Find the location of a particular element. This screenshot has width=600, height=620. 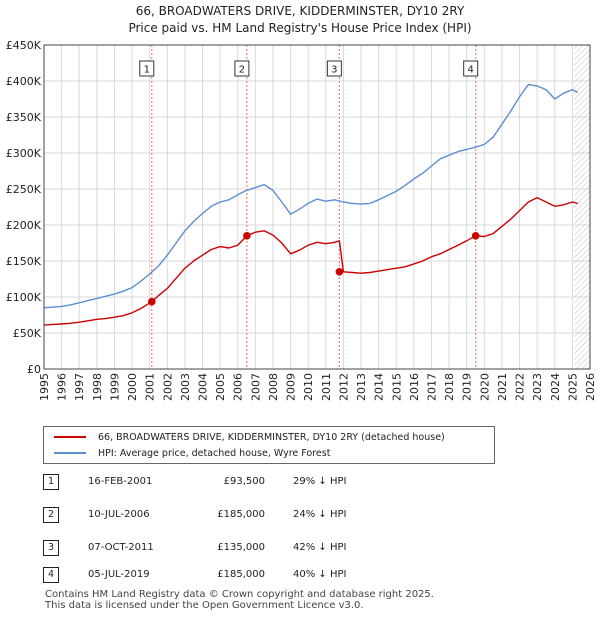

x-tick-label: 1997 is located at coordinates (79, 387).